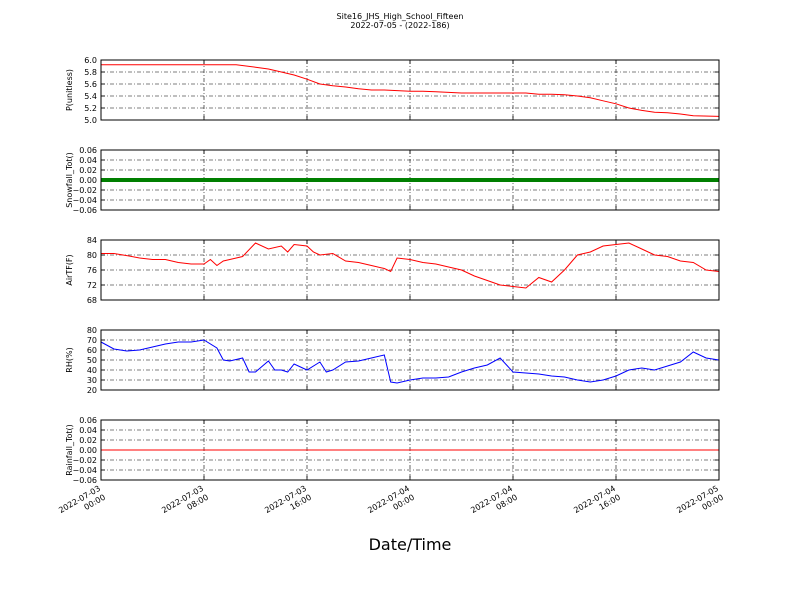 This screenshot has width=800, height=600. I want to click on y-tick-label: 60, so click(92, 350).